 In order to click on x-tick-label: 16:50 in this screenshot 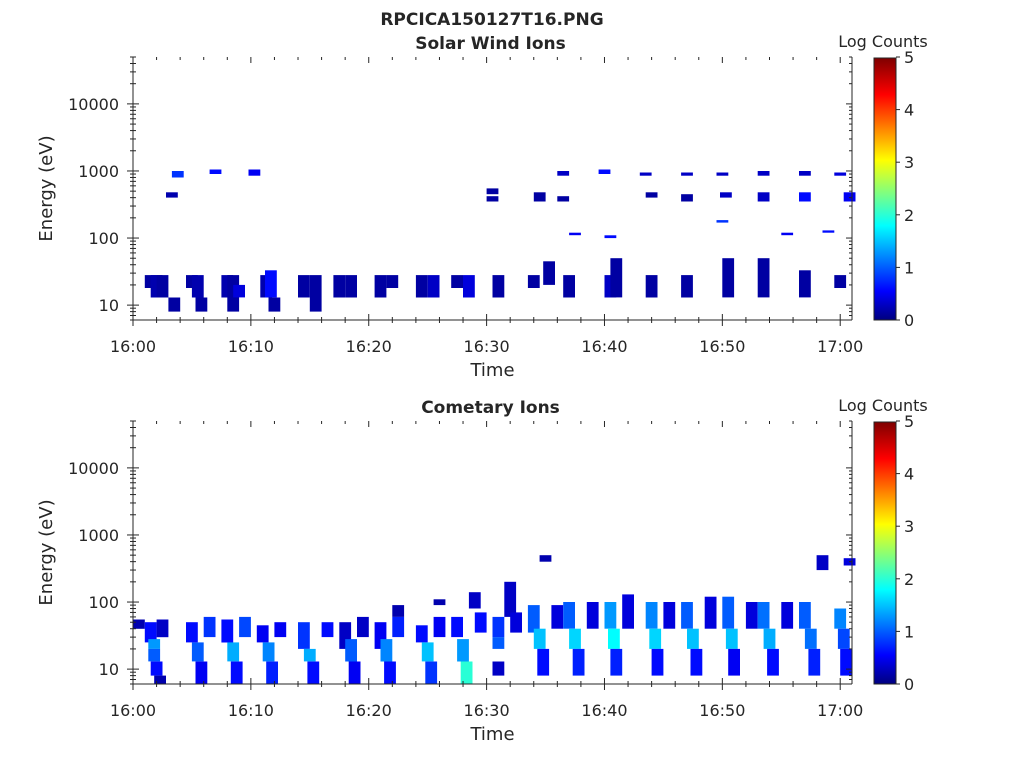, I will do `click(722, 710)`.